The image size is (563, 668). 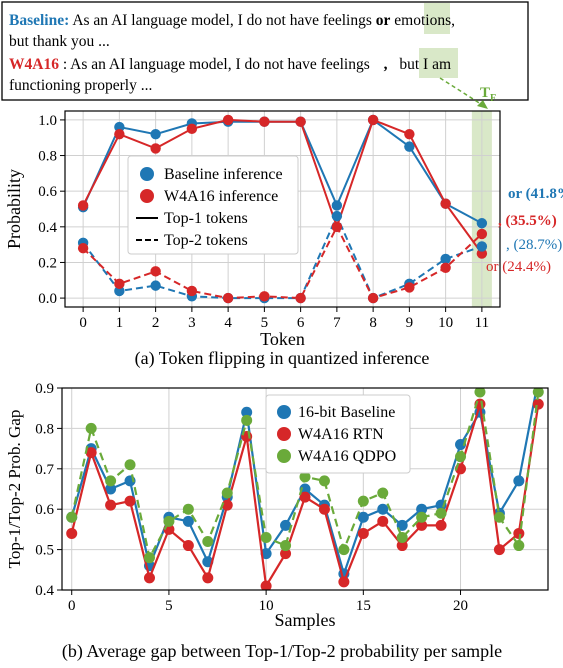 I want to click on x-tick-label: 6, so click(x=301, y=323).